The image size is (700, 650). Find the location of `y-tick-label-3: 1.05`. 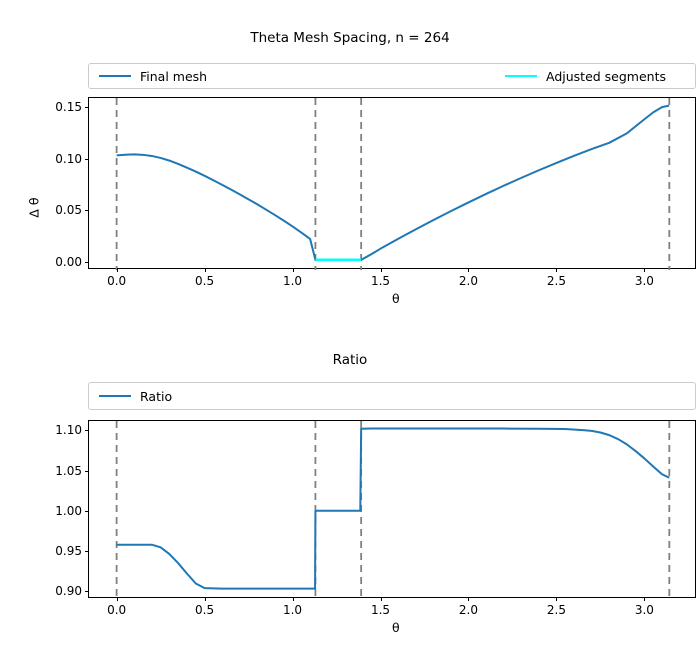

y-tick-label-3: 1.05 is located at coordinates (68, 470).